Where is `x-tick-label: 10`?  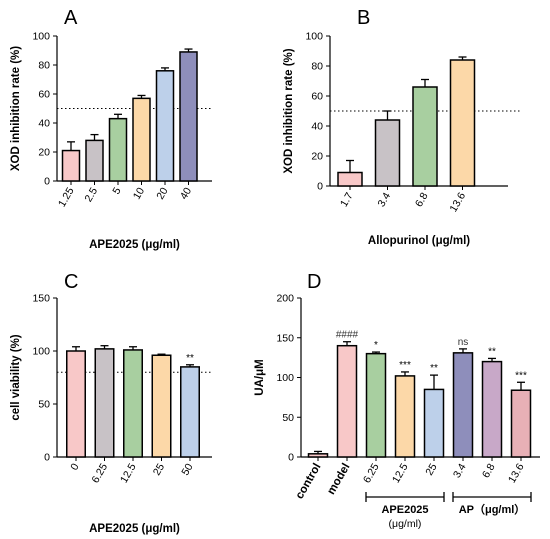
x-tick-label: 10 is located at coordinates (139, 193).